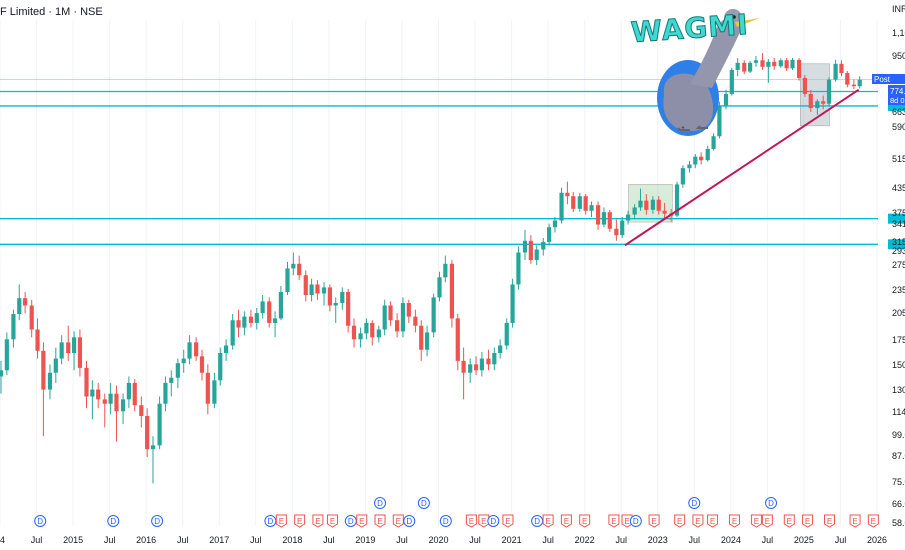 This screenshot has height=550, width=905. Describe the element at coordinates (898, 112) in the screenshot. I see `y-tick-label: 663.3` at that location.